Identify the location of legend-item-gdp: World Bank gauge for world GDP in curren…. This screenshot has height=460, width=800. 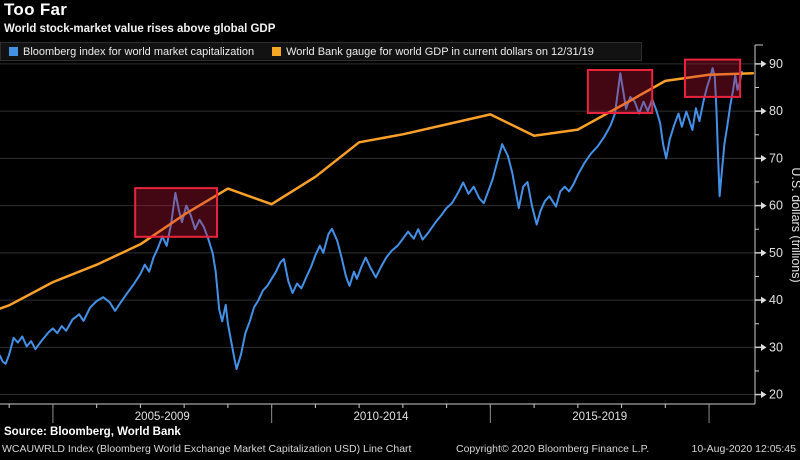
(433, 52).